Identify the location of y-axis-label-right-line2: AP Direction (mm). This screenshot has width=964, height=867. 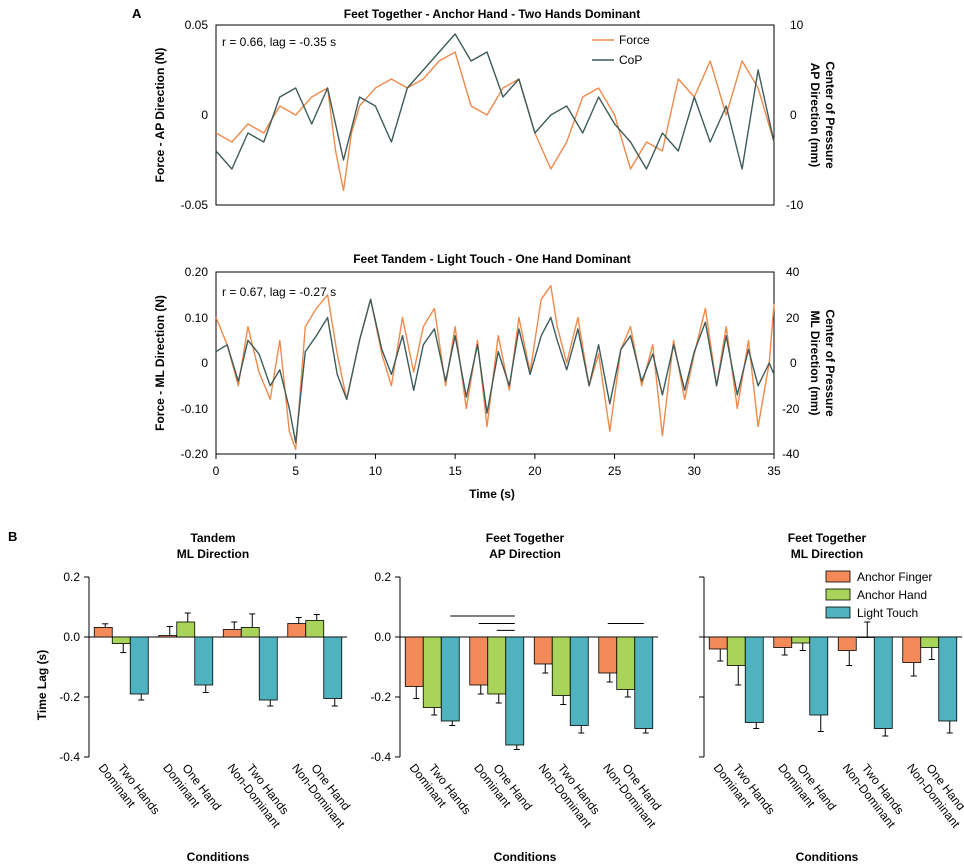
(815, 115).